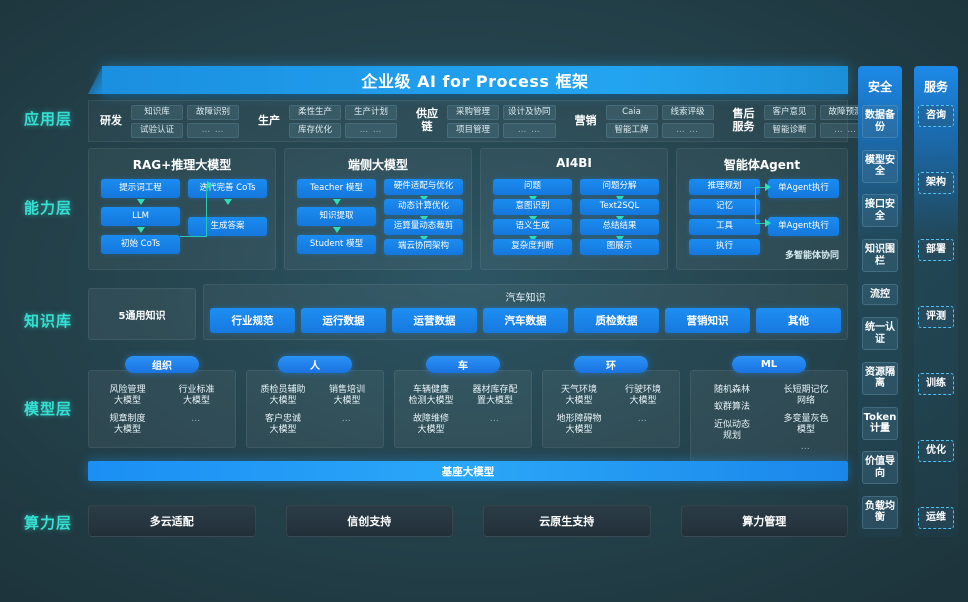  I want to click on model-item: 长短期记忆 网络, so click(806, 396).